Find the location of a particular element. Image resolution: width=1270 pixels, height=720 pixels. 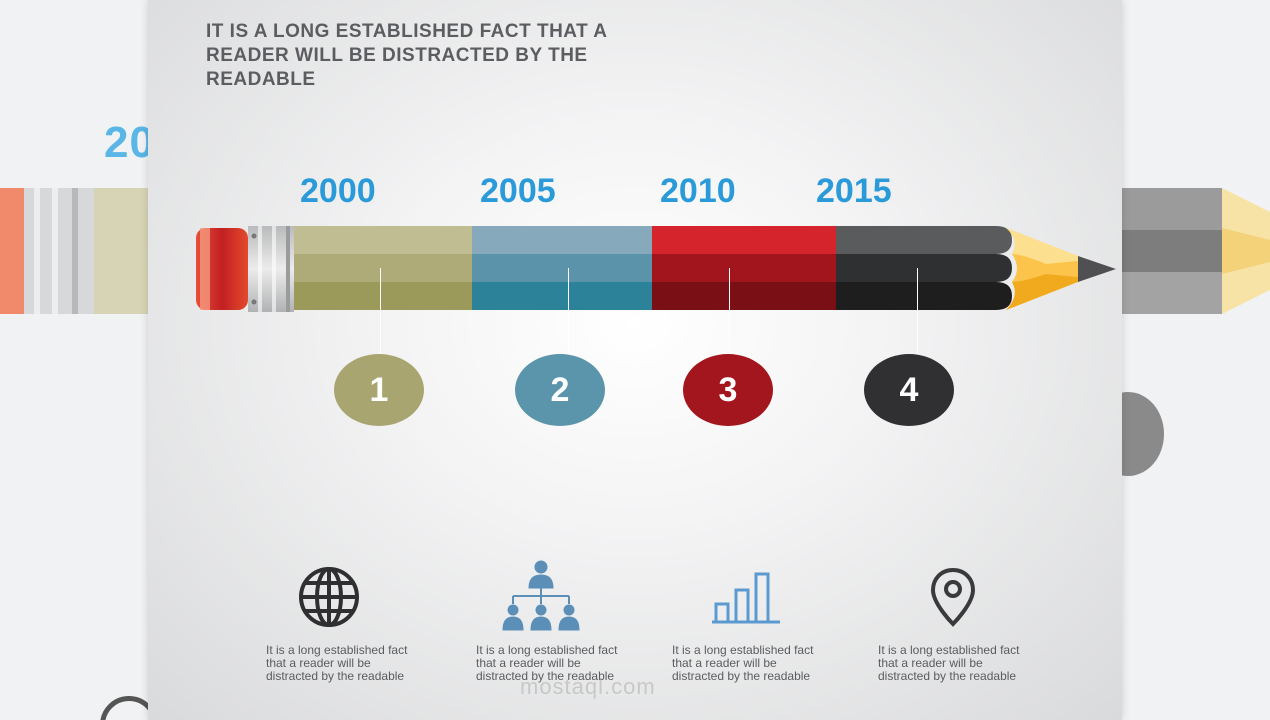

pencil-ferrule is located at coordinates (271, 269).